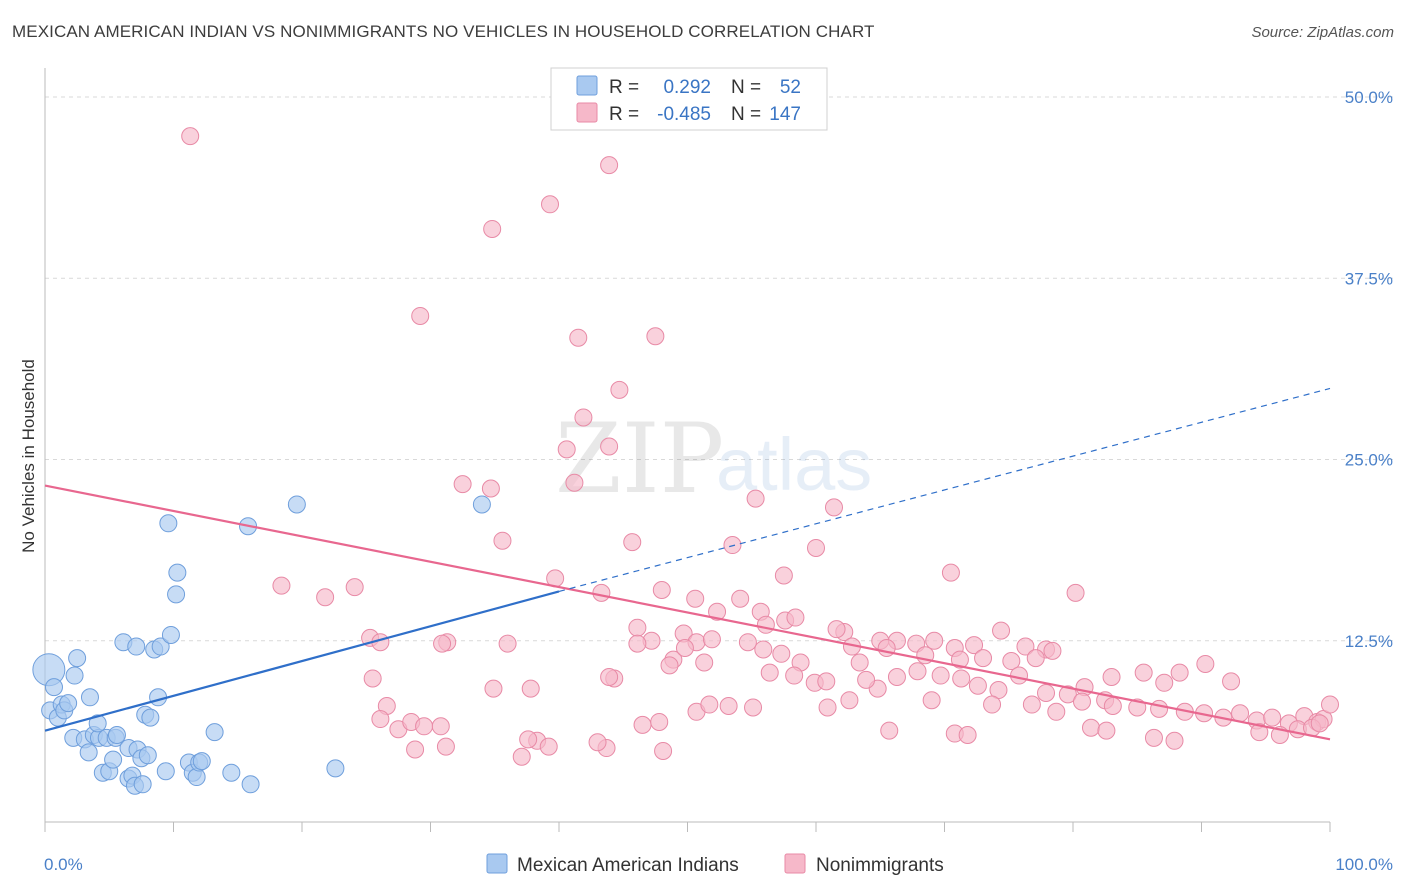 The height and width of the screenshot is (892, 1406). I want to click on series-legend-swatch-blue, so click(497, 863).